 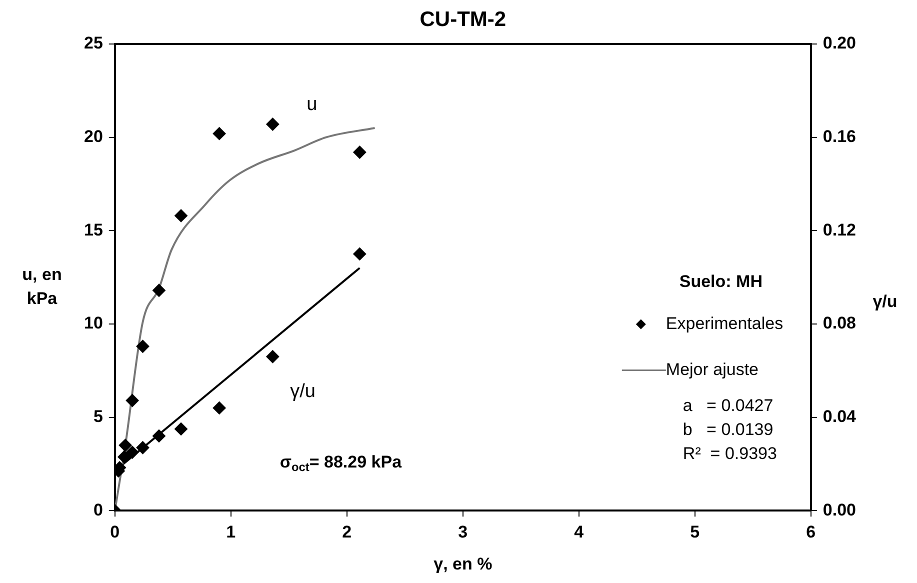 What do you see at coordinates (839, 323) in the screenshot?
I see `y2-tick-label: 0.08` at bounding box center [839, 323].